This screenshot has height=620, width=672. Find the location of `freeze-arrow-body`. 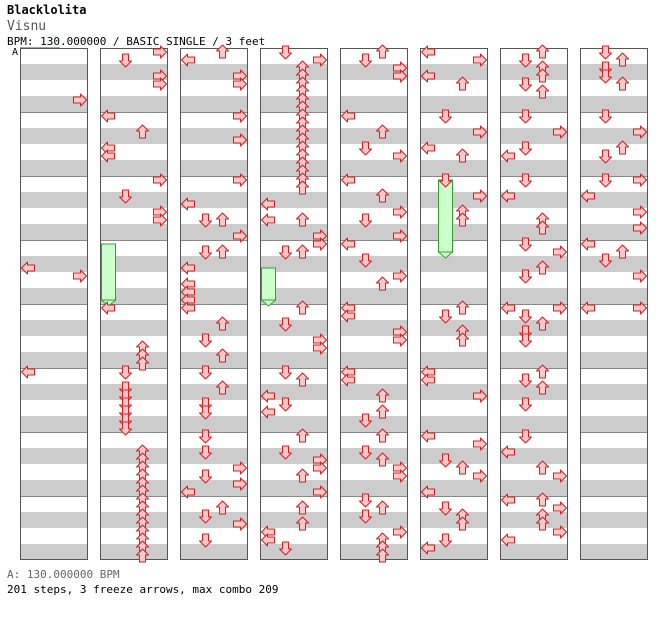

freeze-arrow-body is located at coordinates (445, 216).